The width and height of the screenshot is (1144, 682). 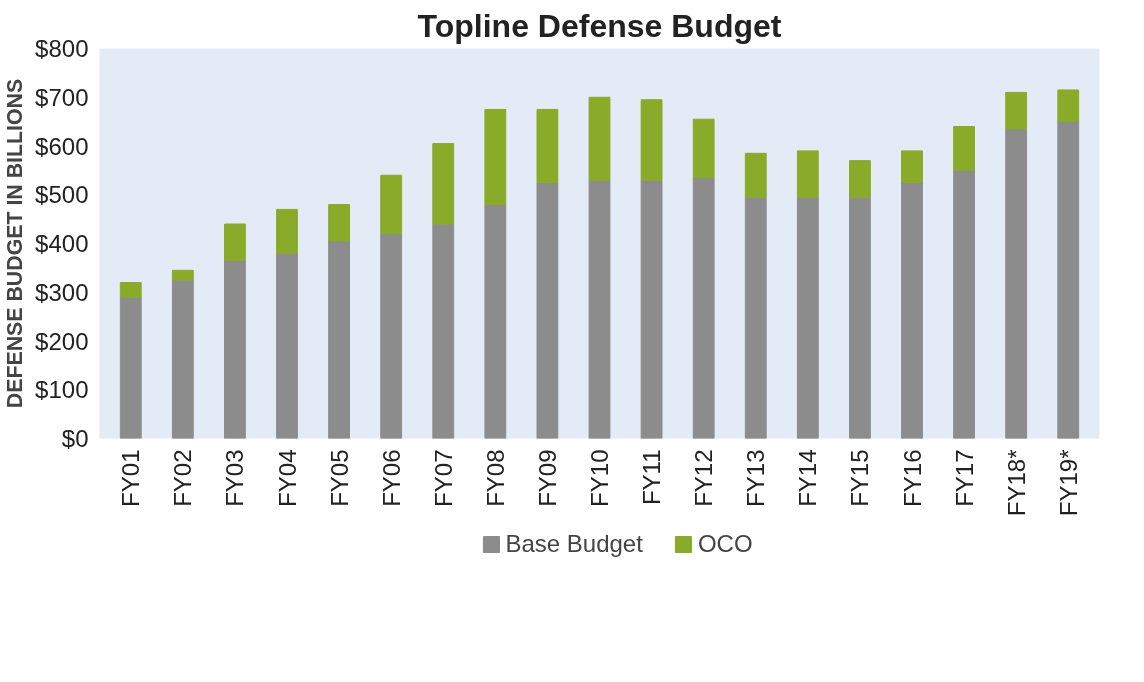 What do you see at coordinates (1016, 483) in the screenshot?
I see `x-tick-label: FY18*` at bounding box center [1016, 483].